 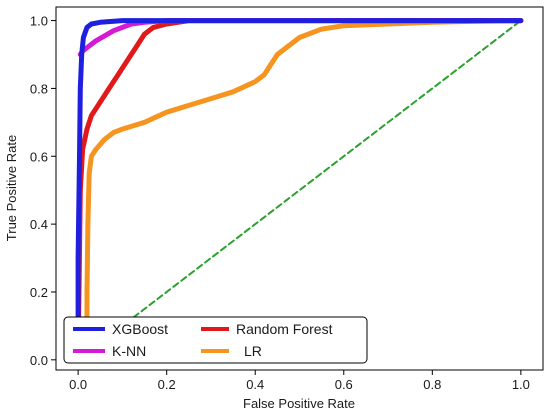 I want to click on legend-label-xgboost: XGBoost, so click(x=140, y=329).